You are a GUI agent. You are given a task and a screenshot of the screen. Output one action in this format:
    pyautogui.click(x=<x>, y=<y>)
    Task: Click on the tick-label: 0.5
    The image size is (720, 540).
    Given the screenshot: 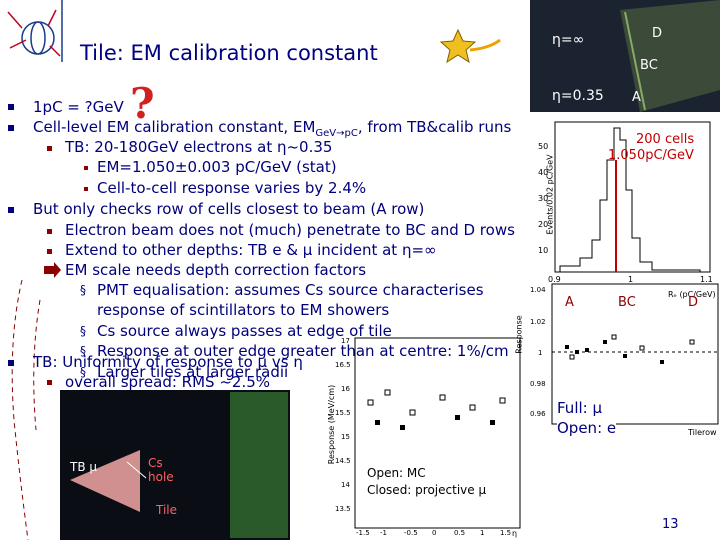 What is the action you would take?
    pyautogui.click(x=460, y=533)
    